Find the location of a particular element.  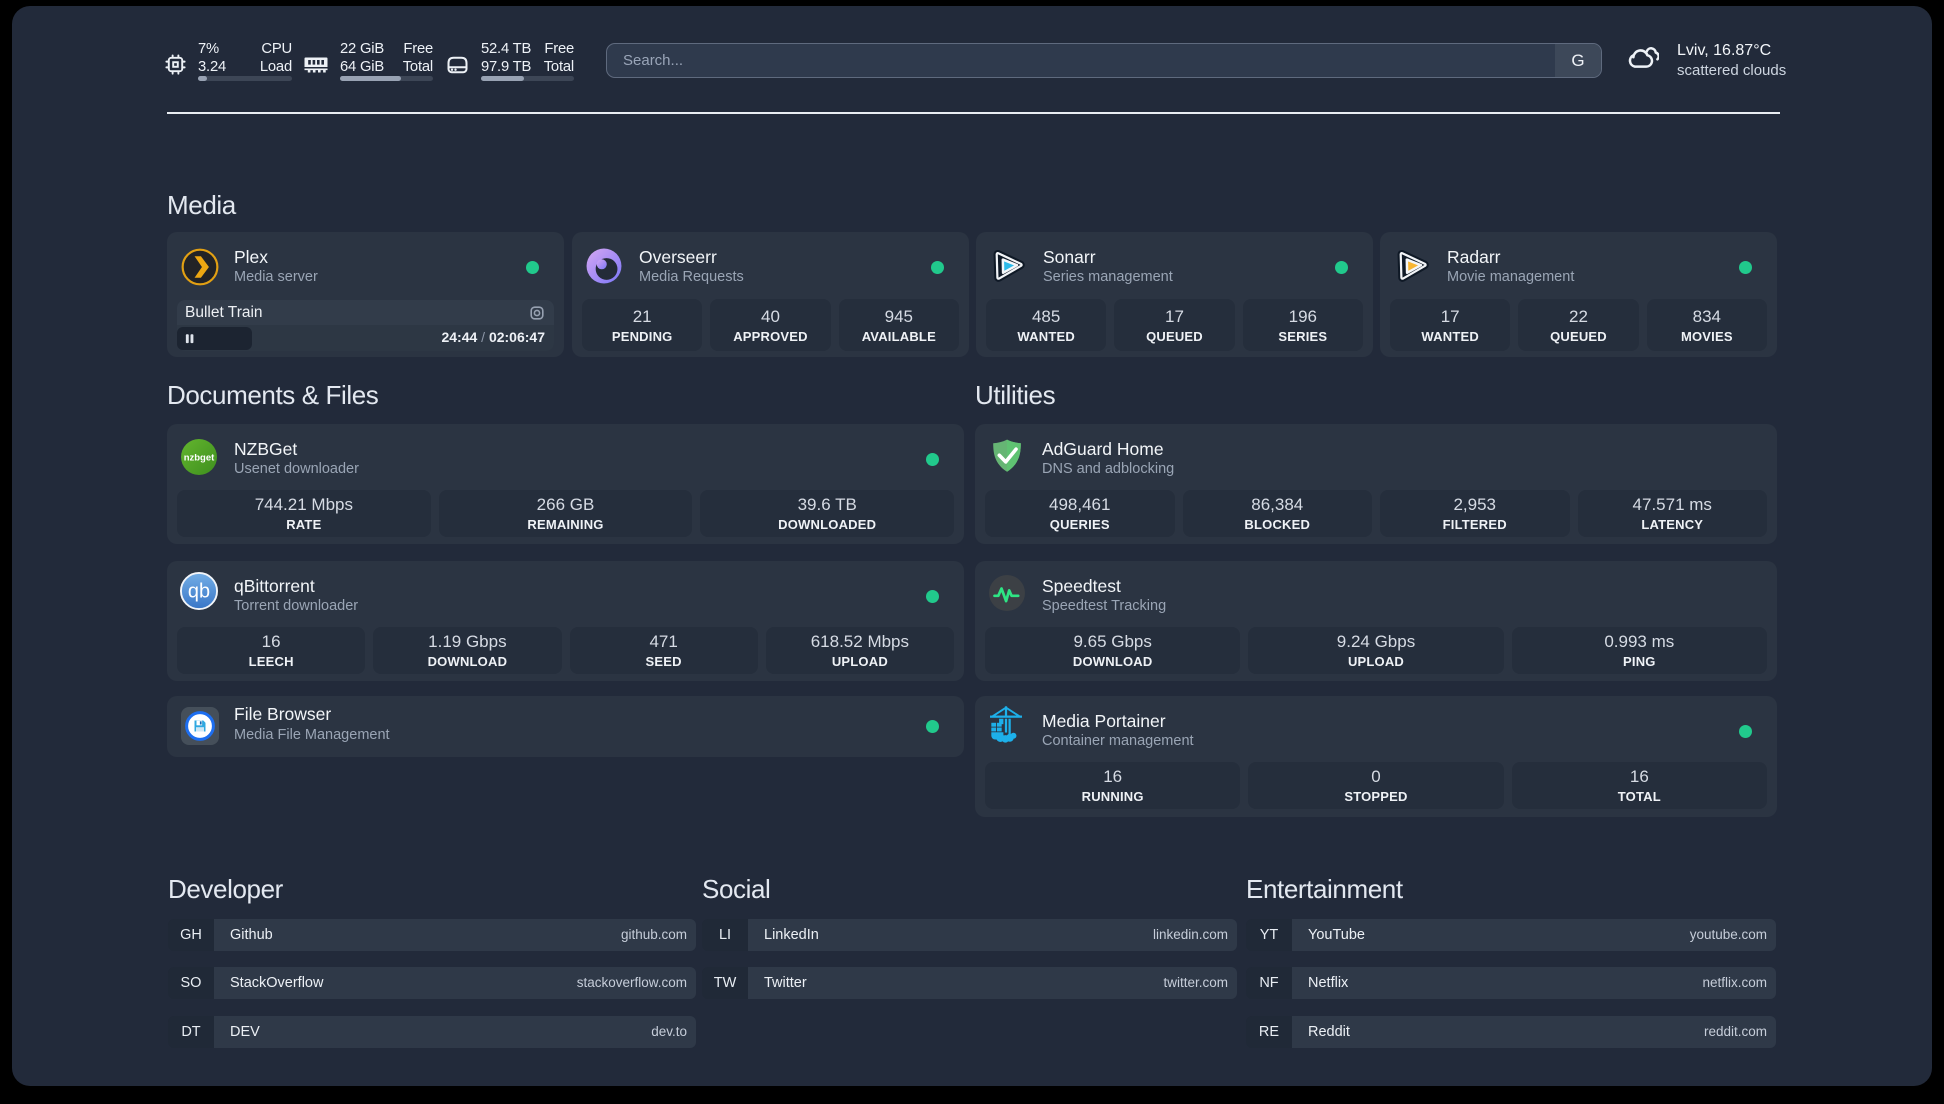

svg-text: nzbget is located at coordinates (199, 458).